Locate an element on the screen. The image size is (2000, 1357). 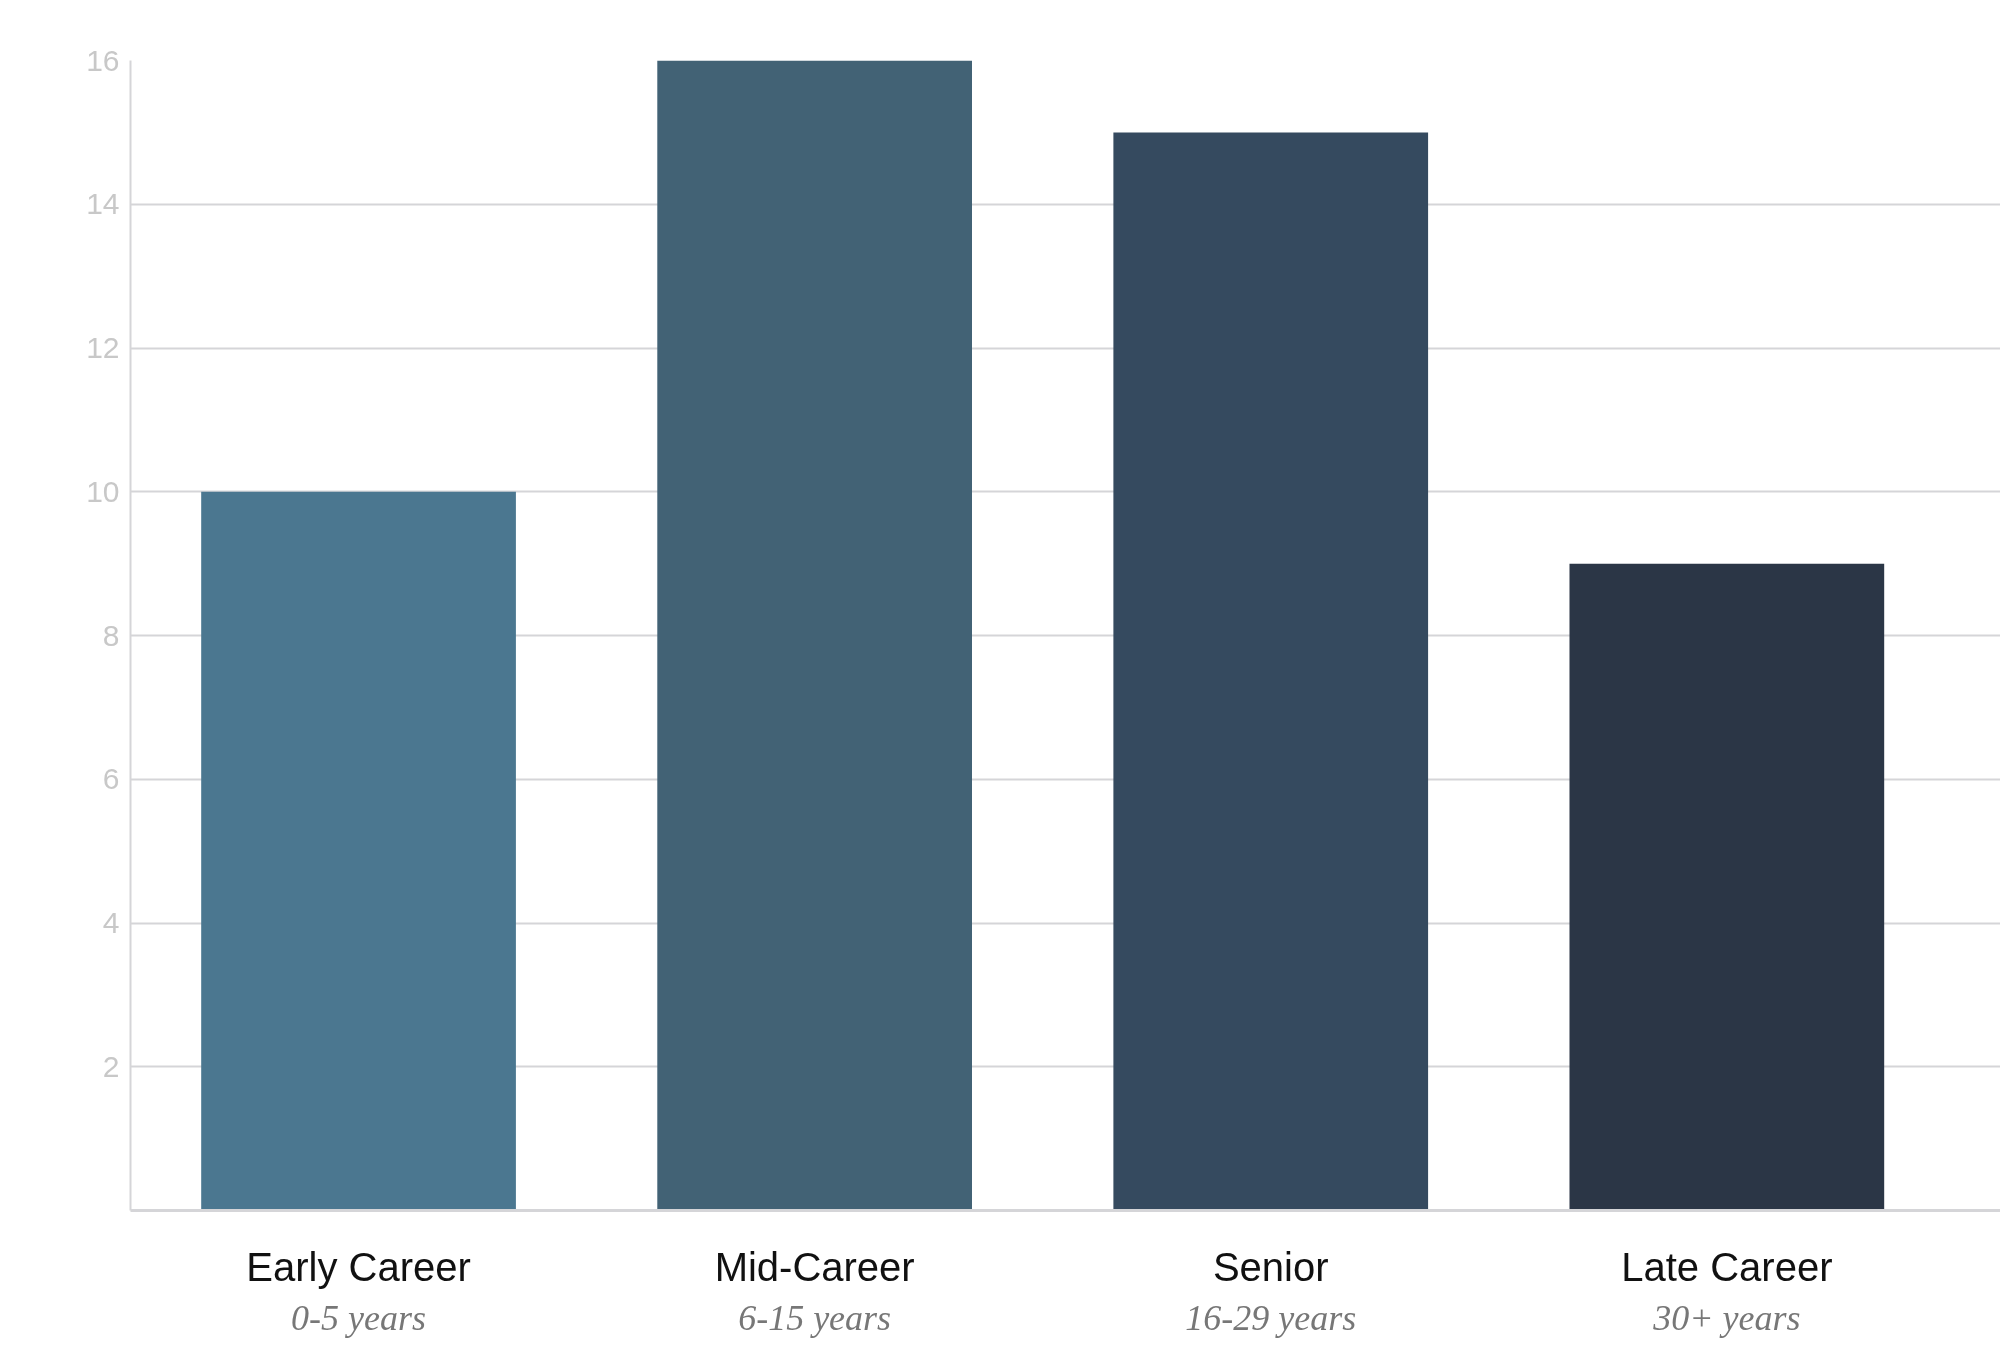
category-label: Late Career 30+ years is located at coordinates (1727, 1291).